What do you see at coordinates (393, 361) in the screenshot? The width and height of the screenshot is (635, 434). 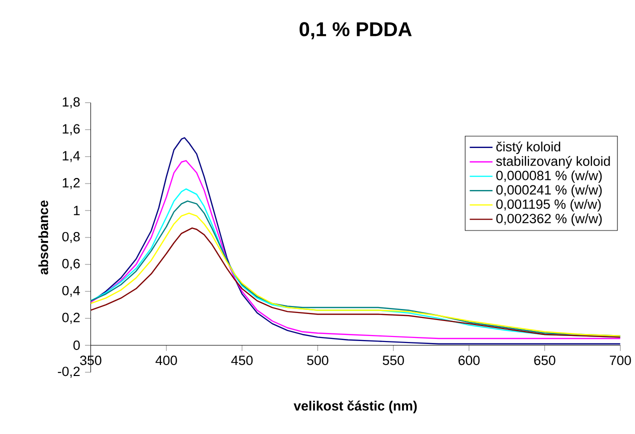 I see `x-tick-label: 550` at bounding box center [393, 361].